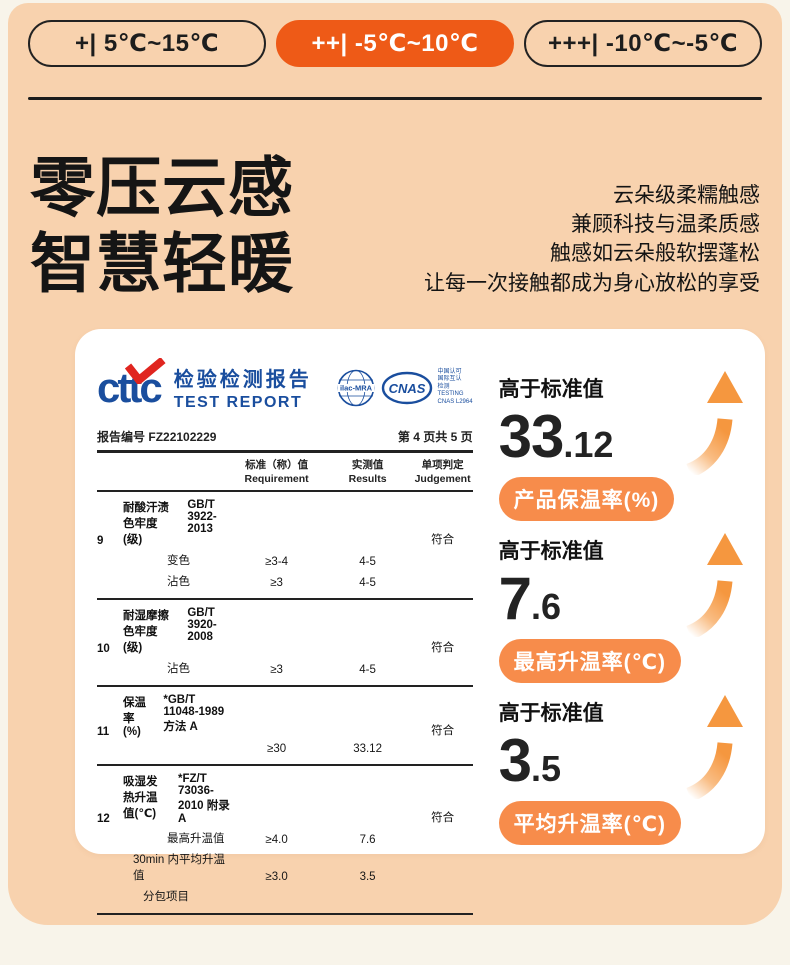  What do you see at coordinates (589, 661) in the screenshot?
I see `stat-pill-label: 最高升温率(℃)` at bounding box center [589, 661].